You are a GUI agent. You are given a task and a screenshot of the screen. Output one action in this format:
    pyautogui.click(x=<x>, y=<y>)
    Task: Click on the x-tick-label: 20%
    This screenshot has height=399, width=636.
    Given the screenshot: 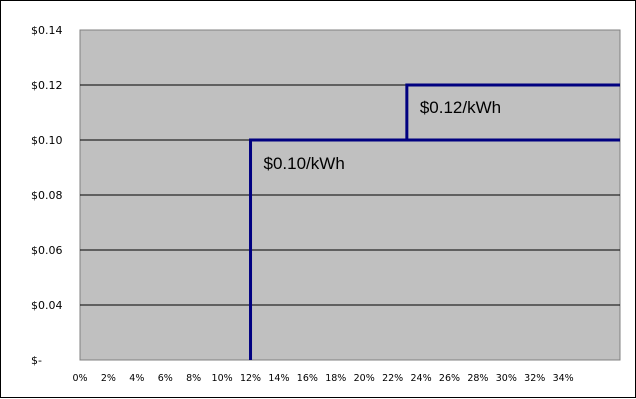 What is the action you would take?
    pyautogui.click(x=364, y=378)
    